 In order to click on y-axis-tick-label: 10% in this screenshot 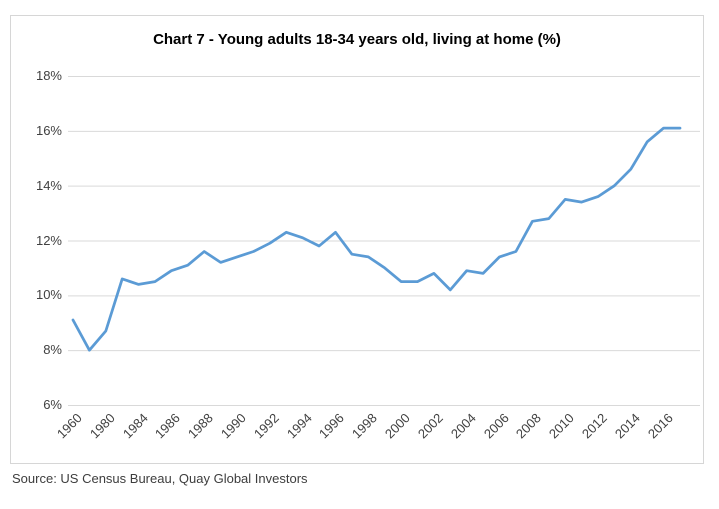, I will do `click(48, 295)`.